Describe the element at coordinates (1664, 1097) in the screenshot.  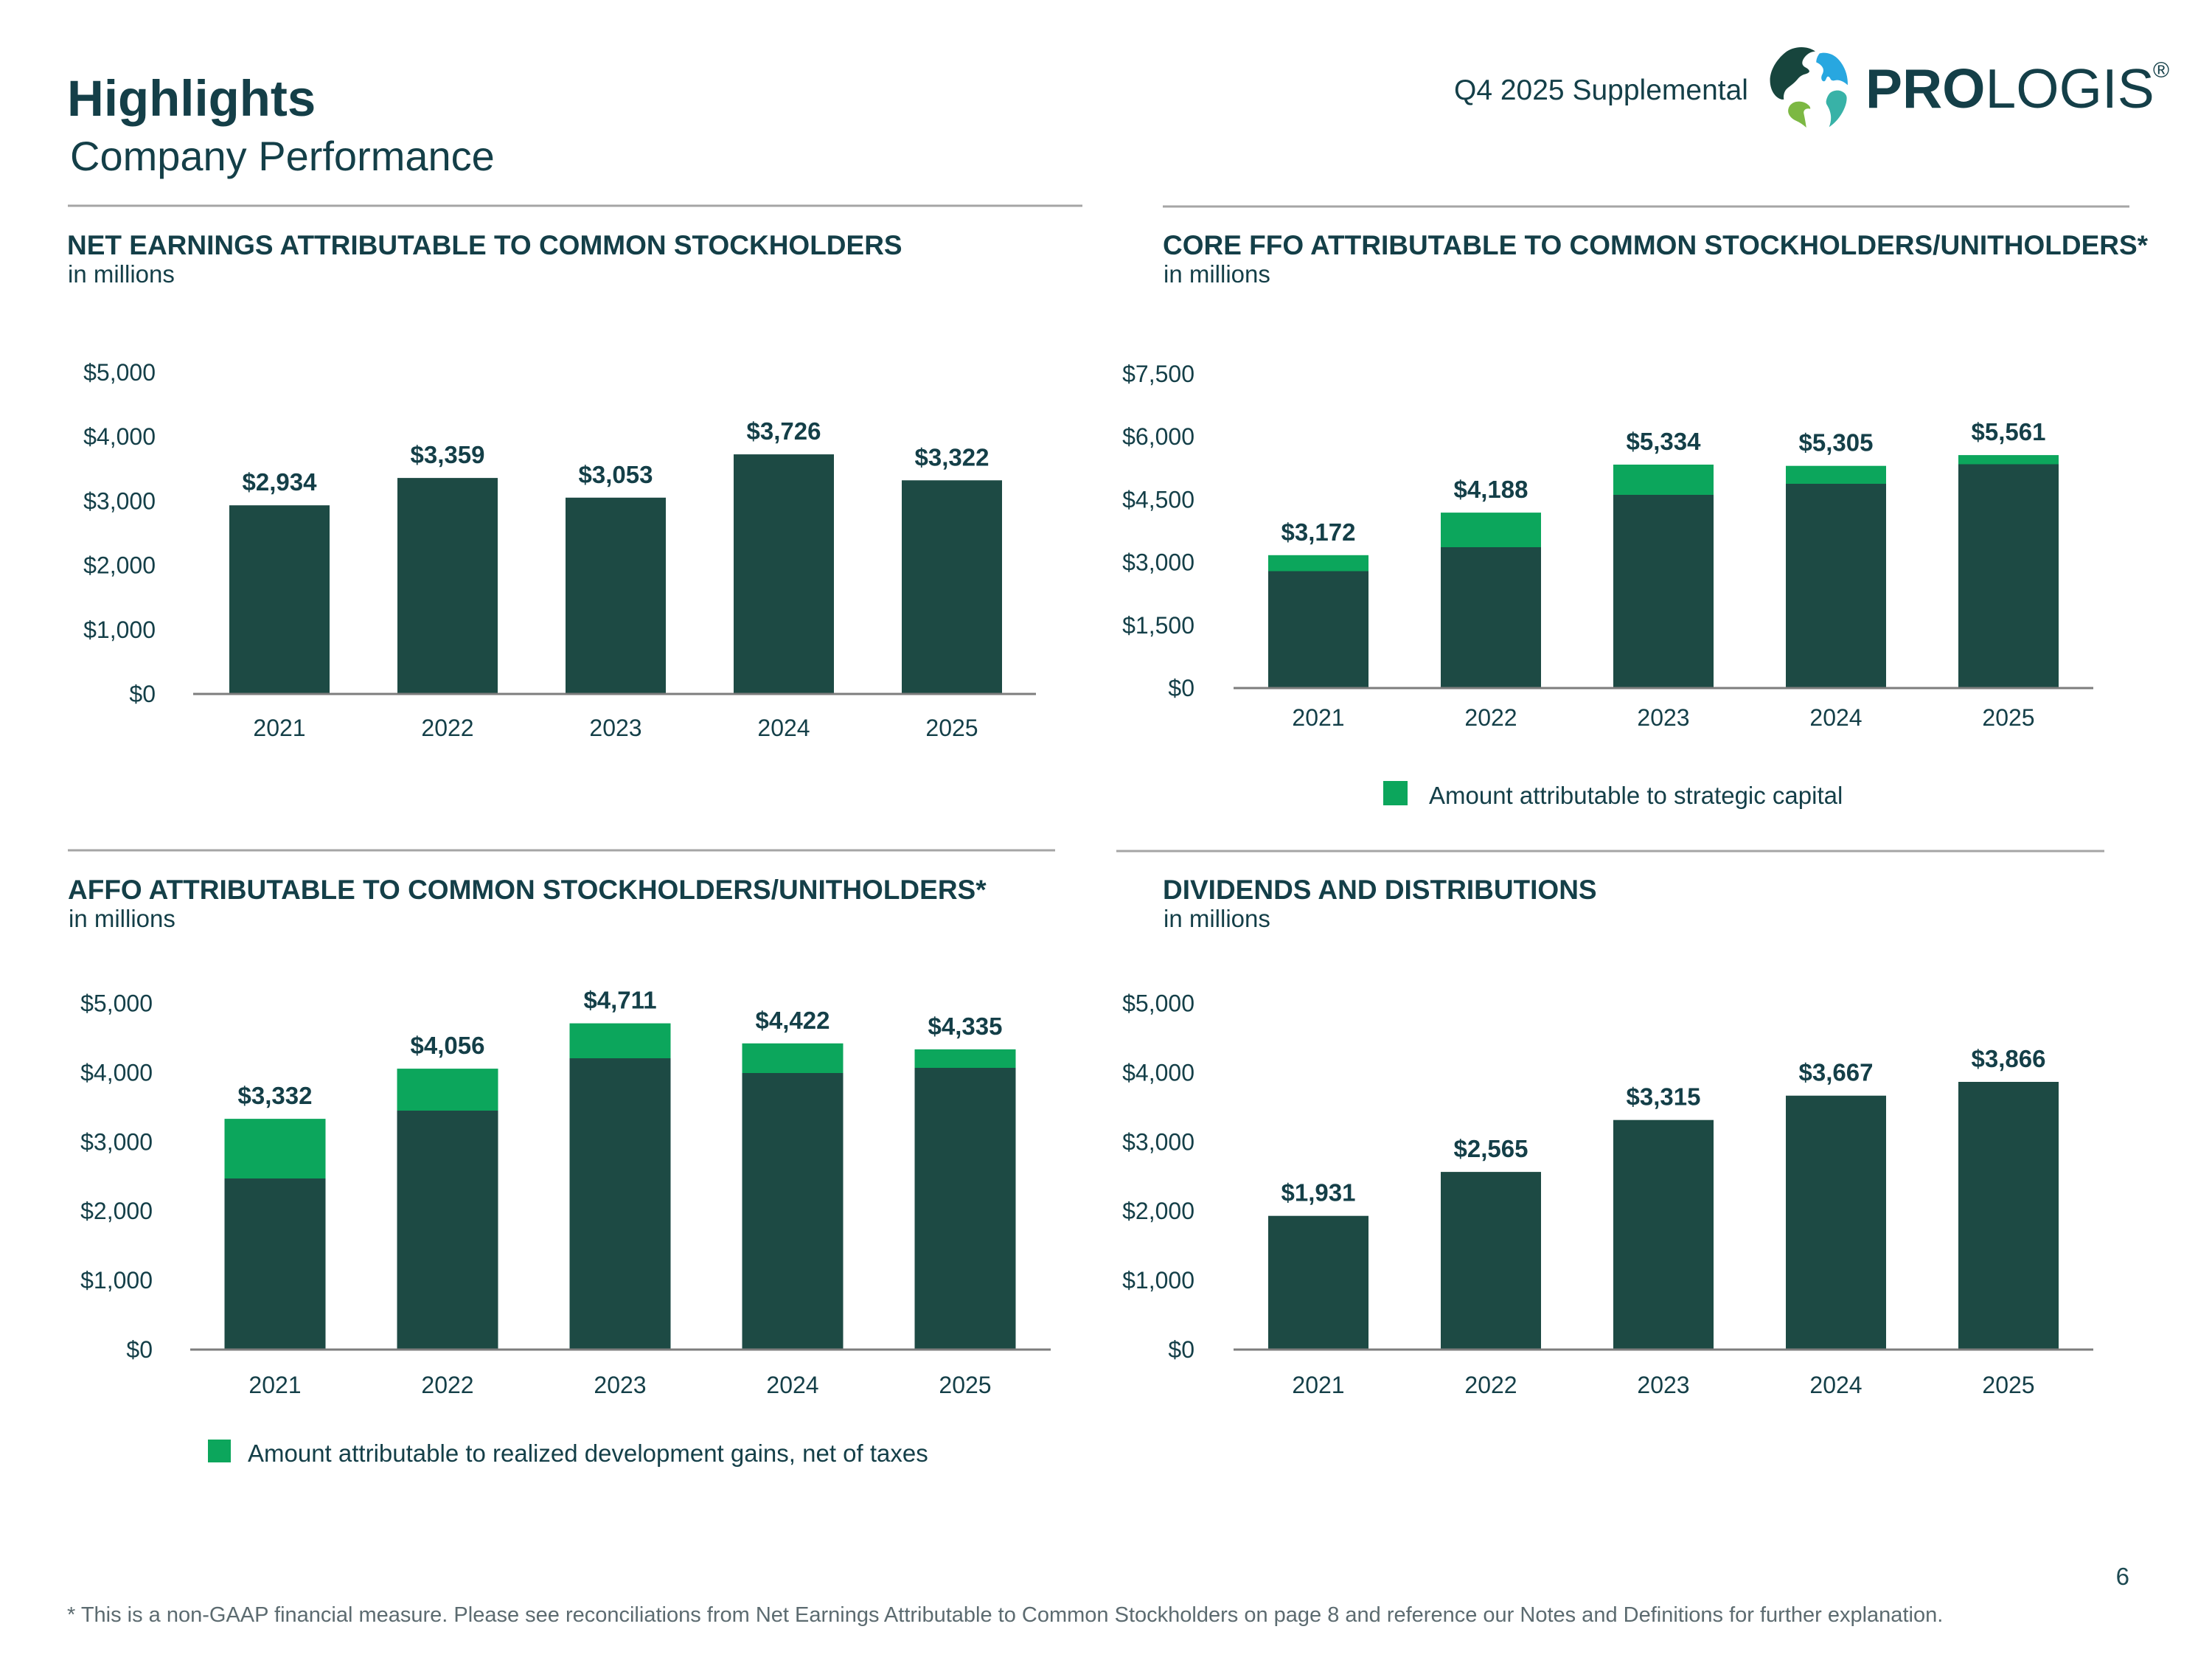
I see `svg-text: $3,315` at that location.